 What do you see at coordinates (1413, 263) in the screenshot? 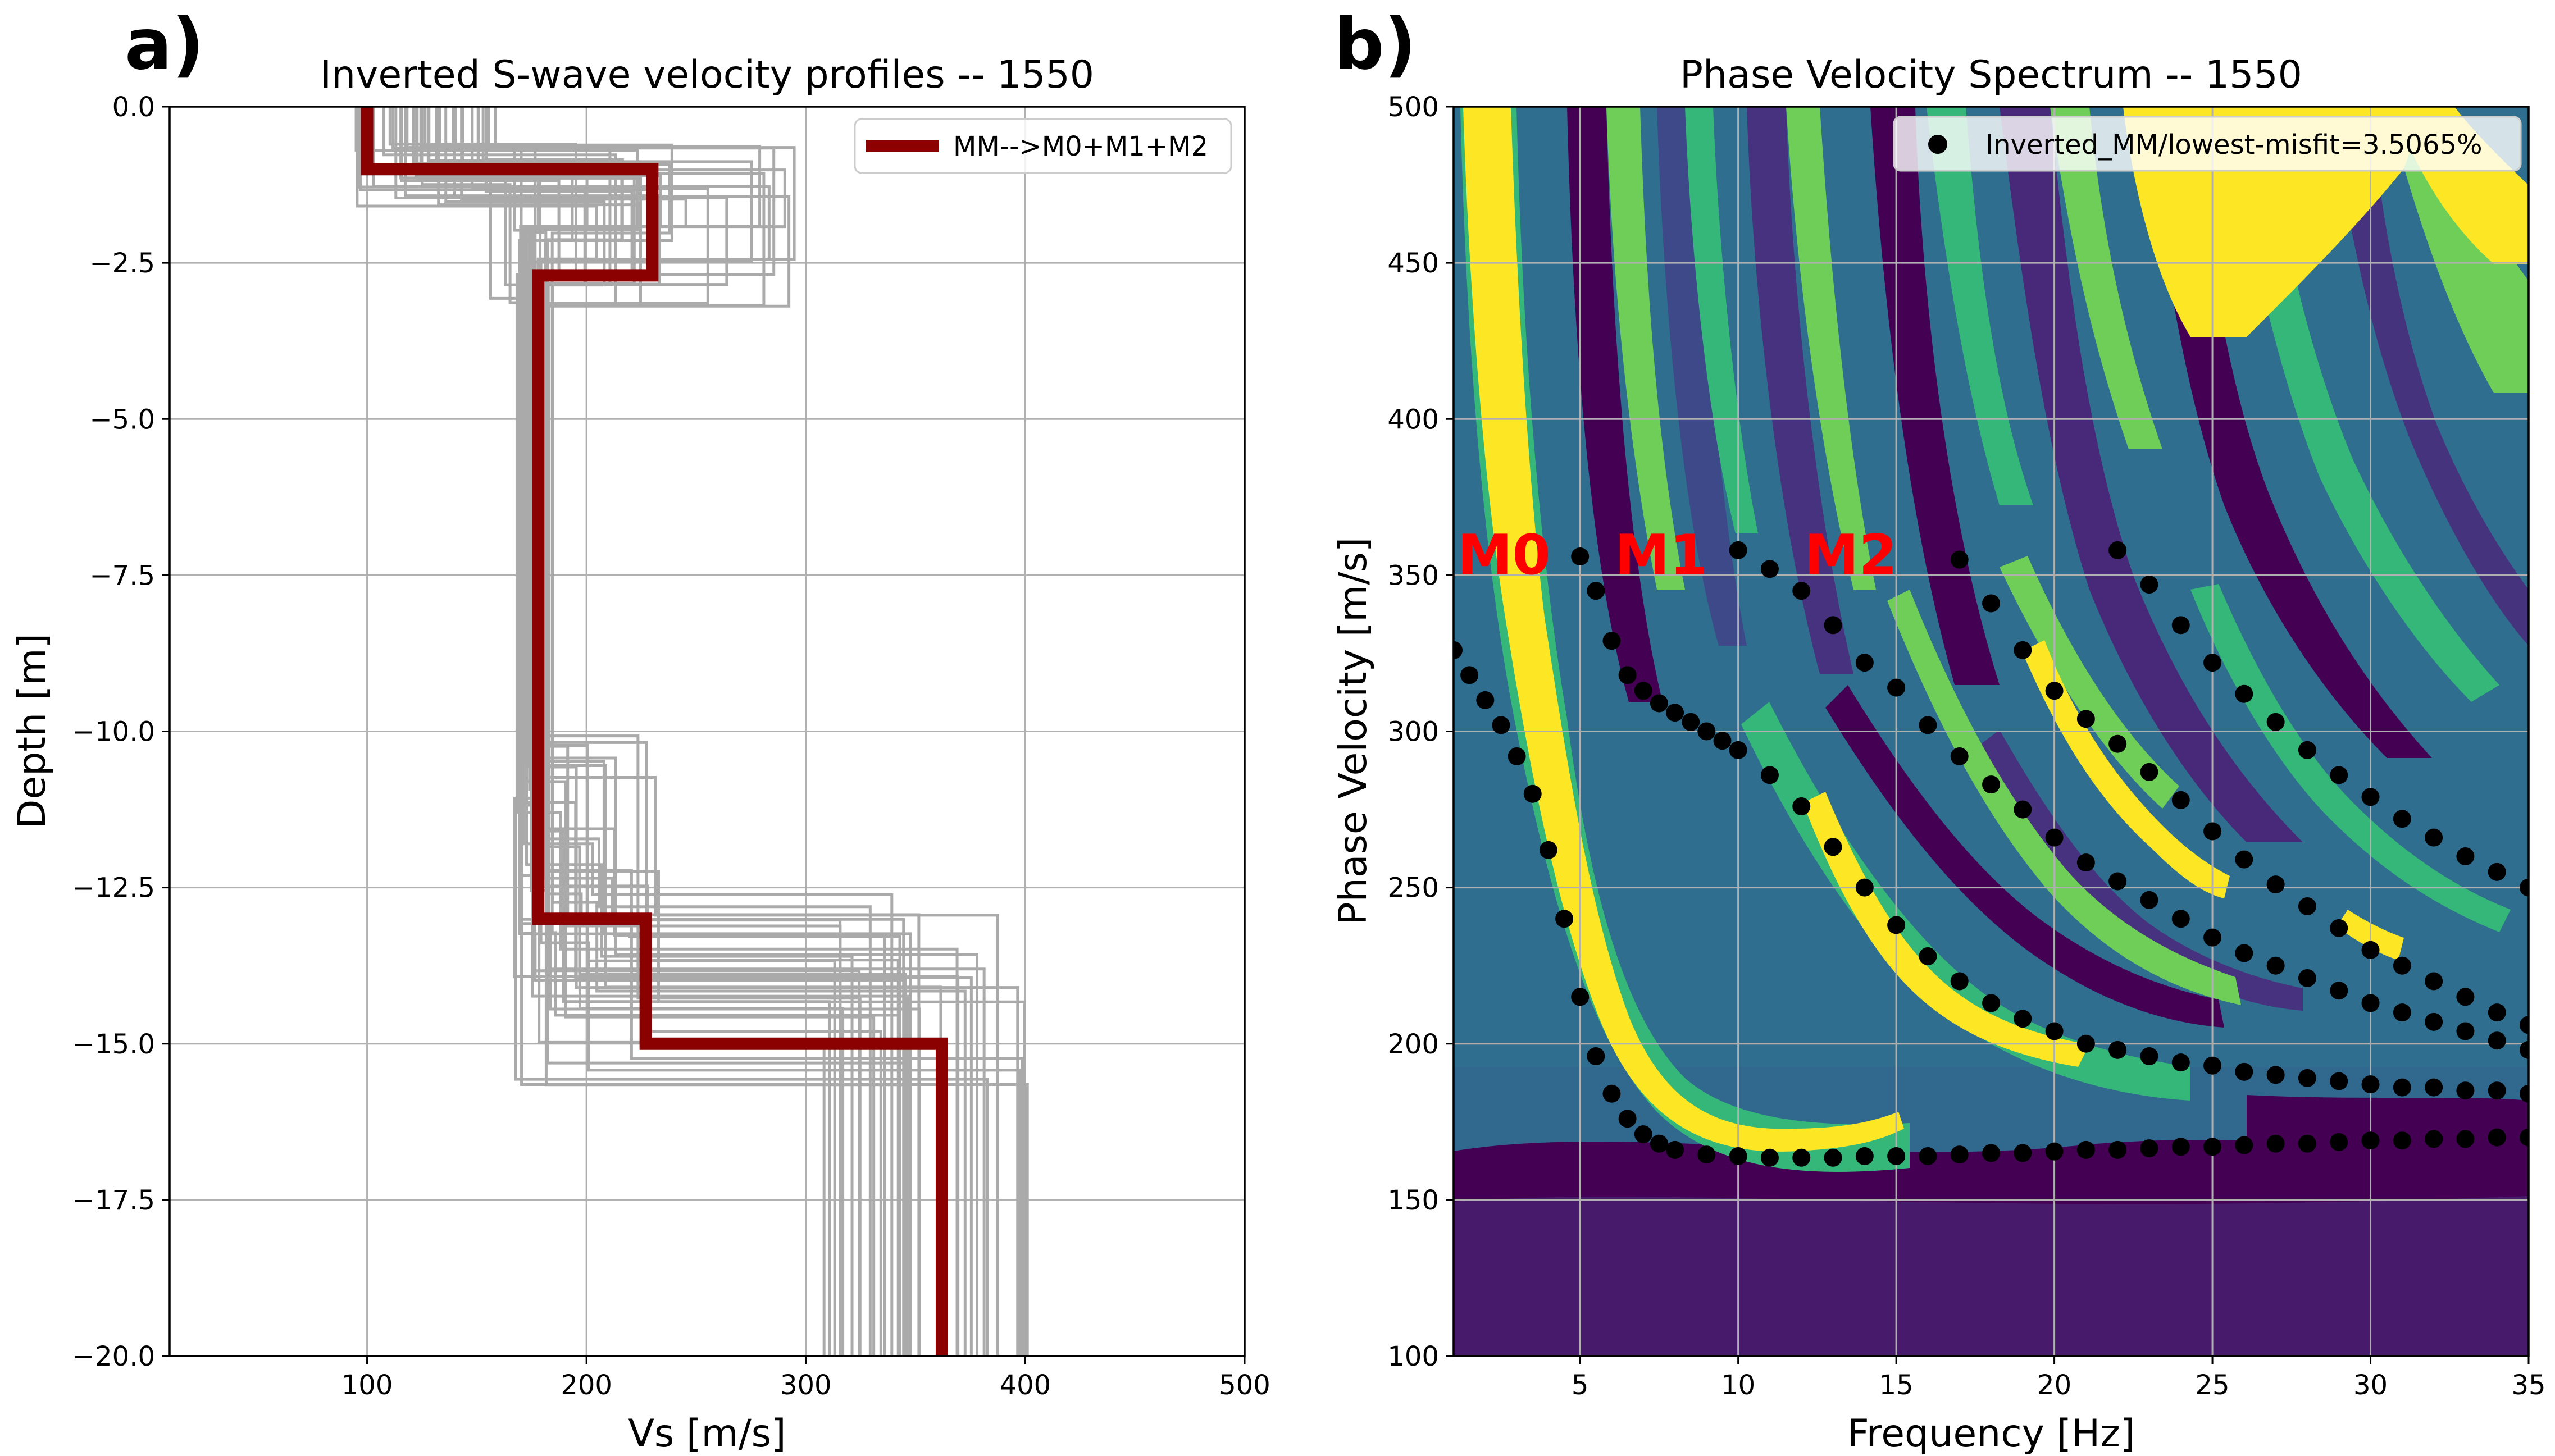
I see `y-tick-label: 450` at bounding box center [1413, 263].